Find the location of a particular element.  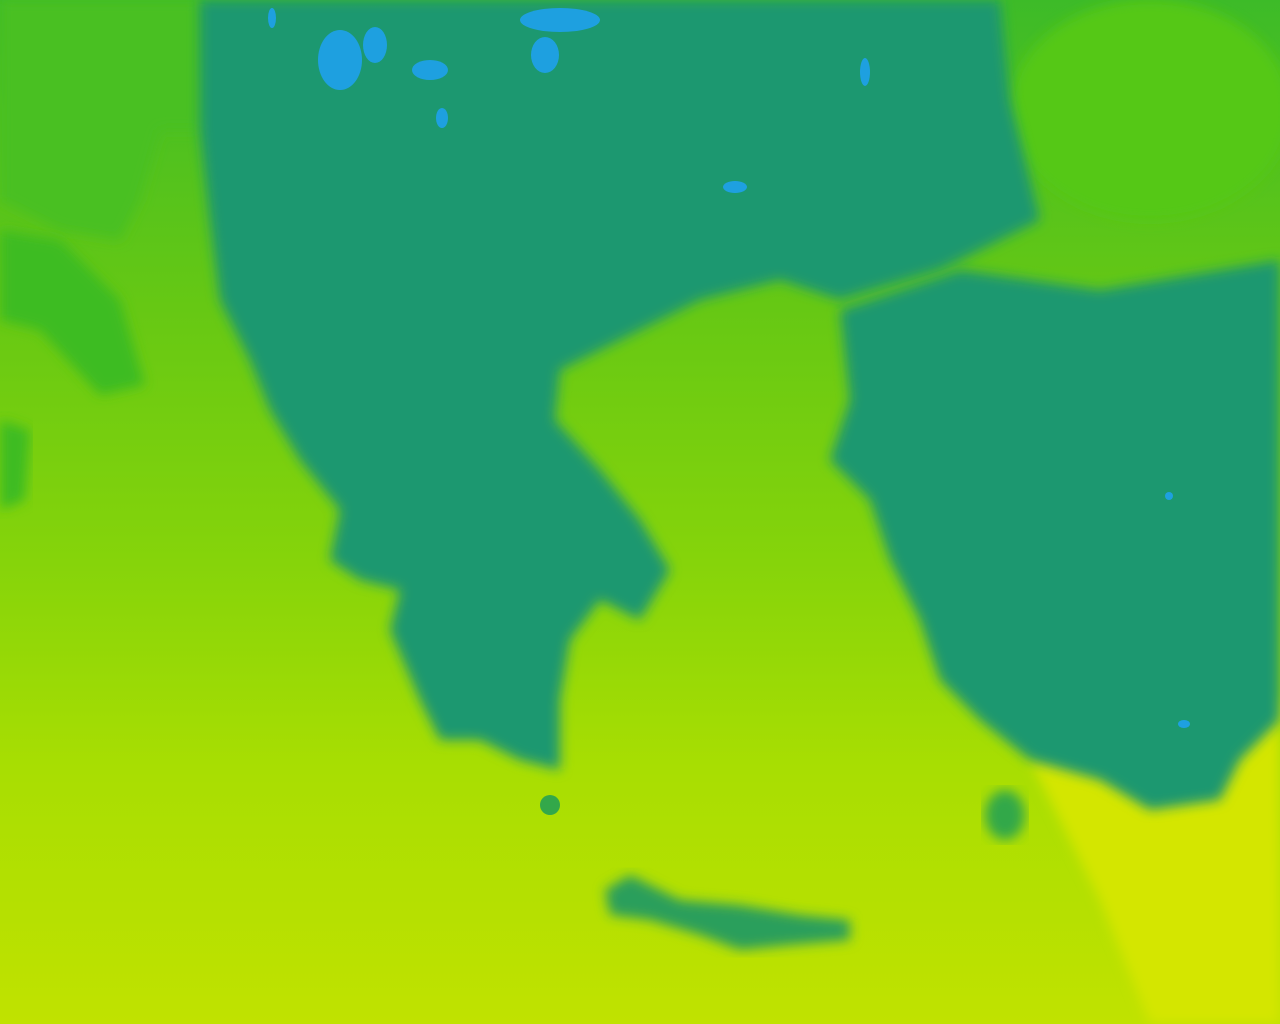

black-sea is located at coordinates (1145, 110).